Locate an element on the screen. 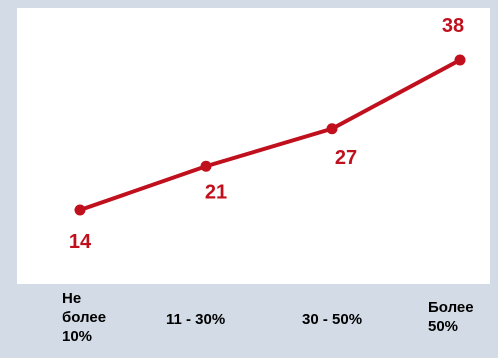 The height and width of the screenshot is (358, 498). x-tick-label-4-line-2: 50% is located at coordinates (443, 326).